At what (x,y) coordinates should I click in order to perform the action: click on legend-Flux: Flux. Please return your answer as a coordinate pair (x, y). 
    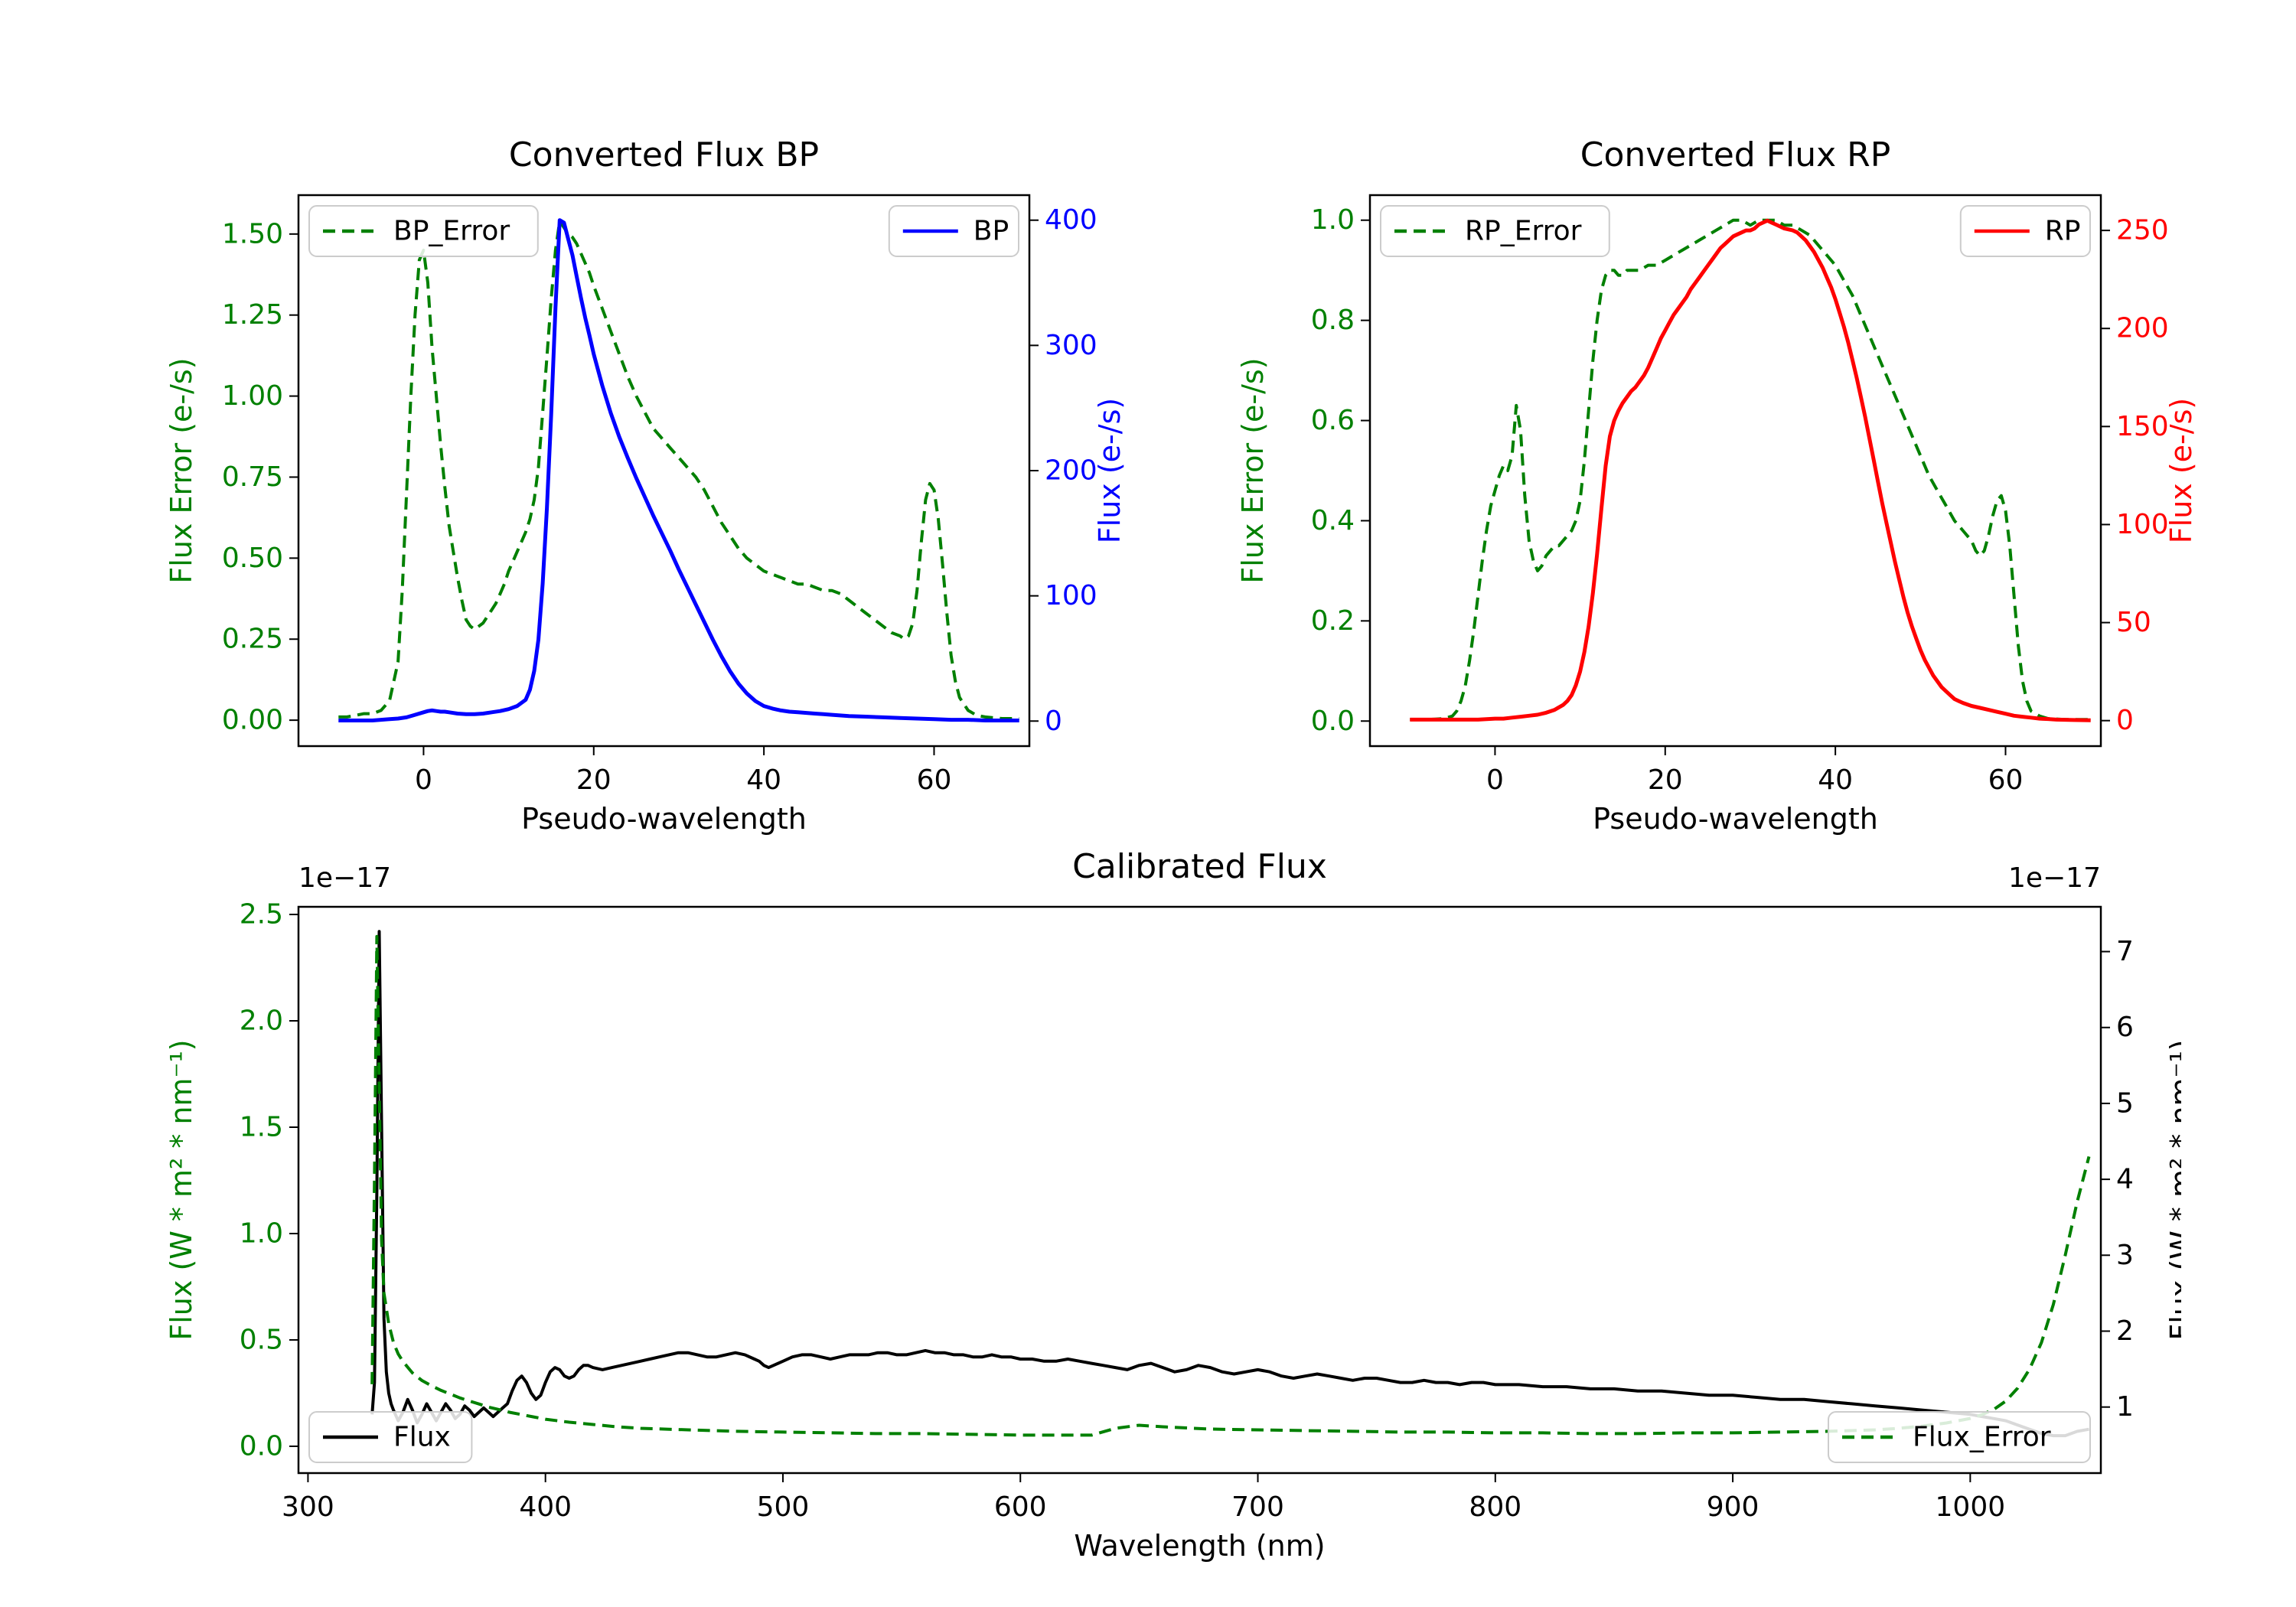
    Looking at the image, I should click on (390, 1437).